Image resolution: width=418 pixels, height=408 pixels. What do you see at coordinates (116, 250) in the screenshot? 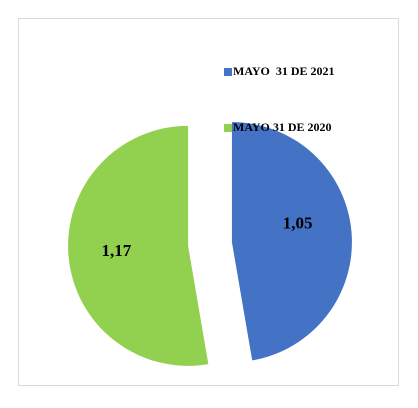
I see `data-label: 1,17` at bounding box center [116, 250].